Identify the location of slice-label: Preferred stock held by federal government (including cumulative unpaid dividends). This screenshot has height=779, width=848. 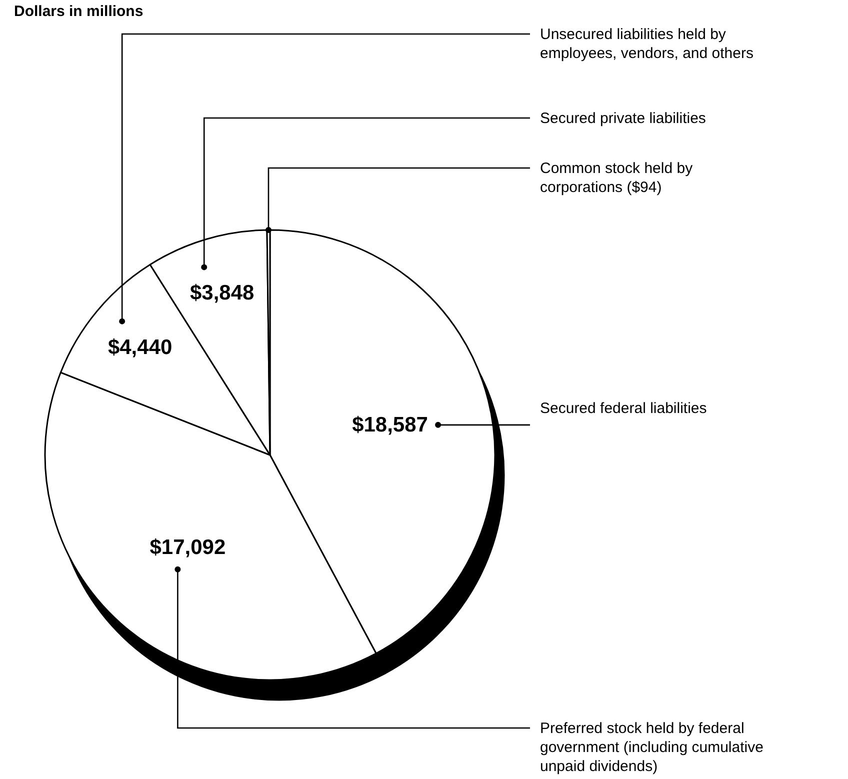
(652, 747).